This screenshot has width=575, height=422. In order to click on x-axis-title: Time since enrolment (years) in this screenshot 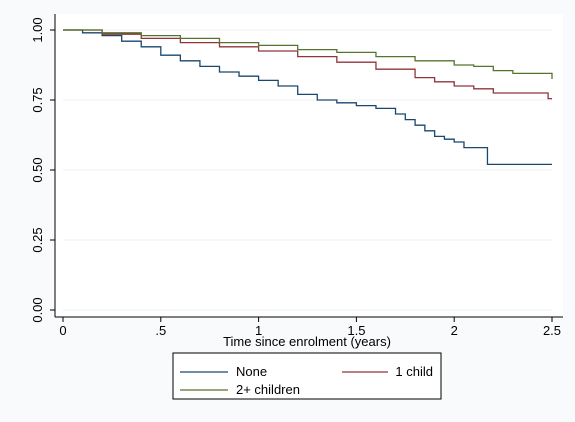, I will do `click(307, 341)`.